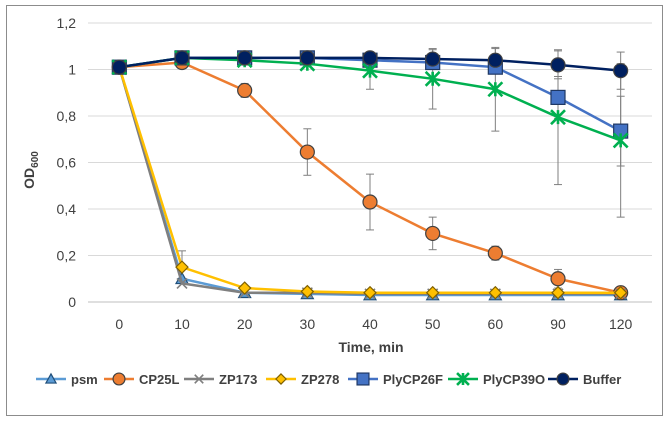  What do you see at coordinates (29, 178) in the screenshot?
I see `y-axis-title-main: OD` at bounding box center [29, 178].